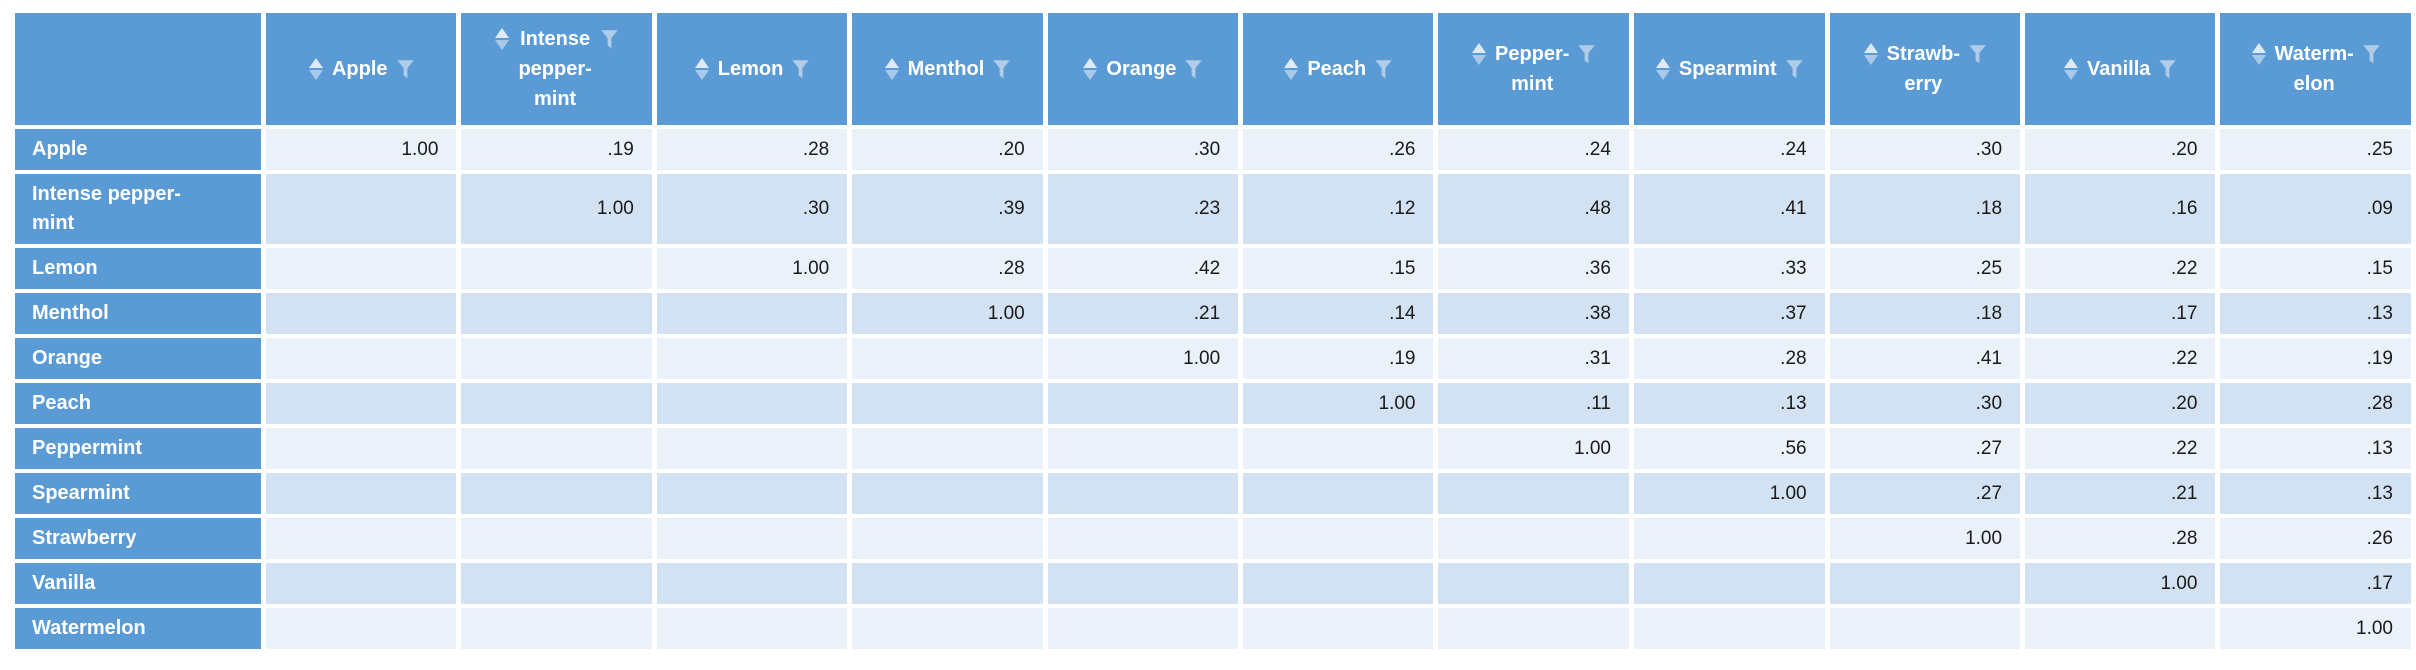 The image size is (2416, 670). What do you see at coordinates (1338, 69) in the screenshot?
I see `column-header-peach: Peach` at bounding box center [1338, 69].